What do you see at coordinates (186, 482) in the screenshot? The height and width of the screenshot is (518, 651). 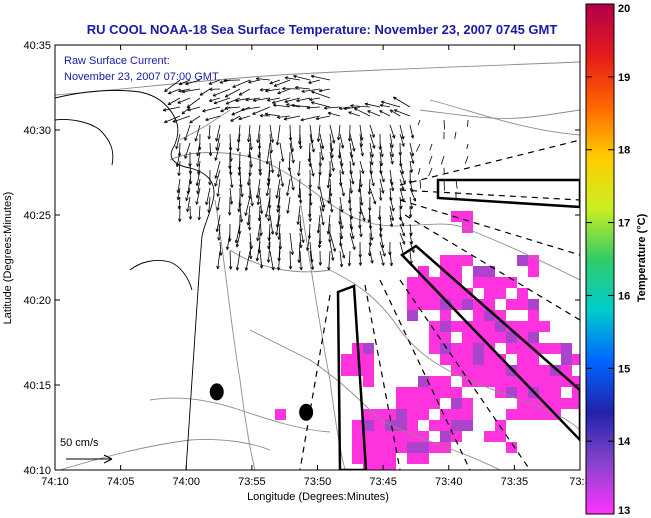 I see `x-tick-label: 74:00` at bounding box center [186, 482].